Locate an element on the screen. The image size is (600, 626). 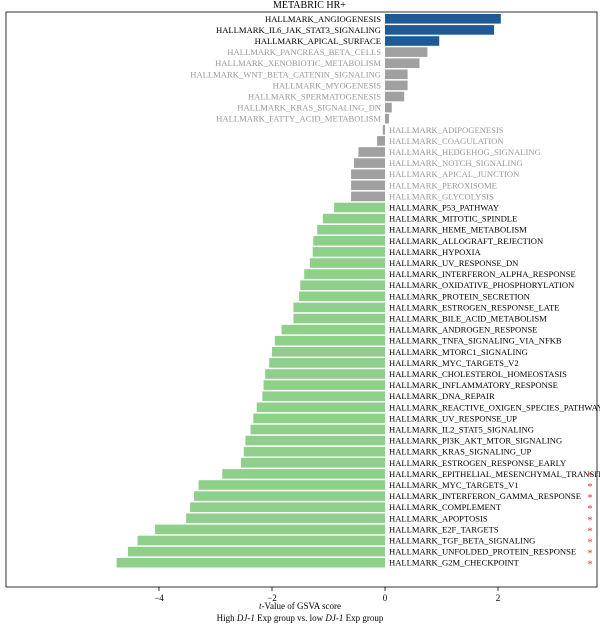
bar-label: HALLMARK_MTORC1_SIGNALING is located at coordinates (458, 352).